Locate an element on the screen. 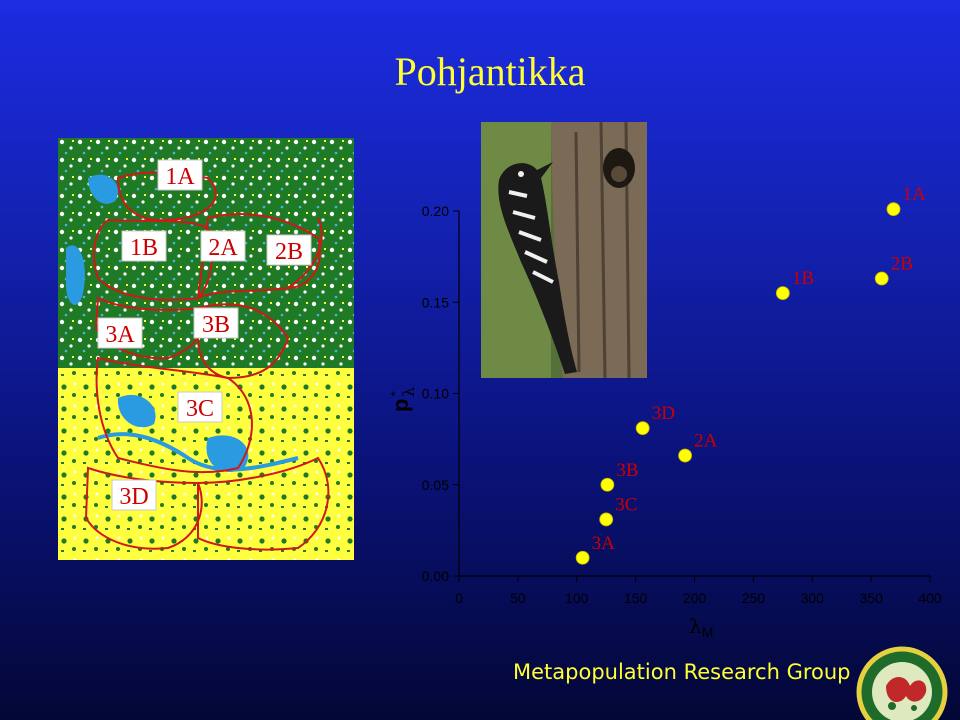 This screenshot has height=720, width=960. x-tick-label: 0 is located at coordinates (459, 598).